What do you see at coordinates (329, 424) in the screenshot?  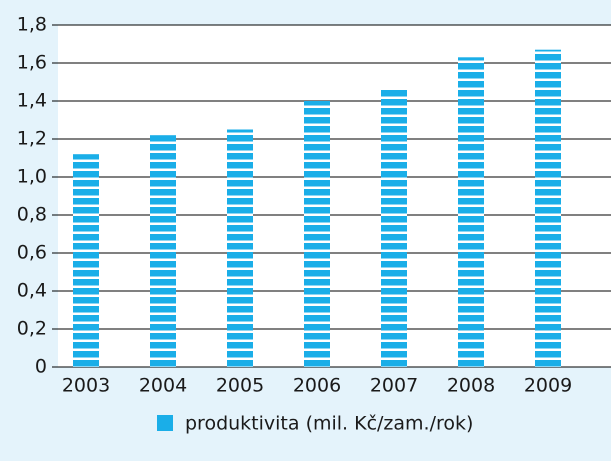 I see `legend-label: produktivita (mil. Kč/zam./rok)` at bounding box center [329, 424].